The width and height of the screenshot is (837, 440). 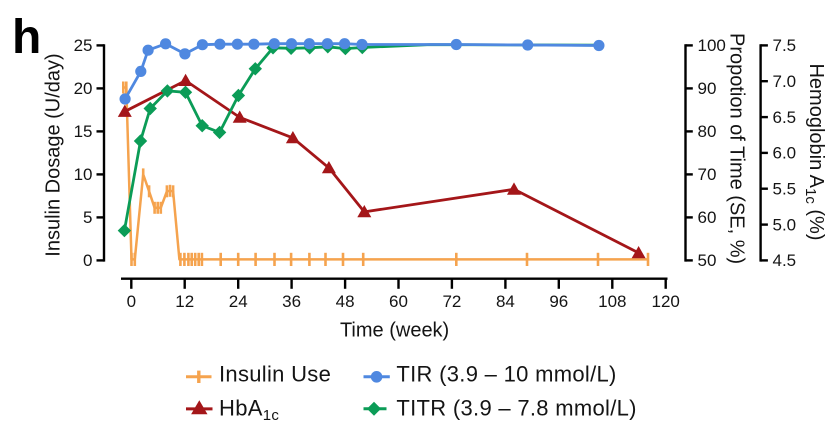 What do you see at coordinates (345, 301) in the screenshot?
I see `svg-text: 48` at bounding box center [345, 301].